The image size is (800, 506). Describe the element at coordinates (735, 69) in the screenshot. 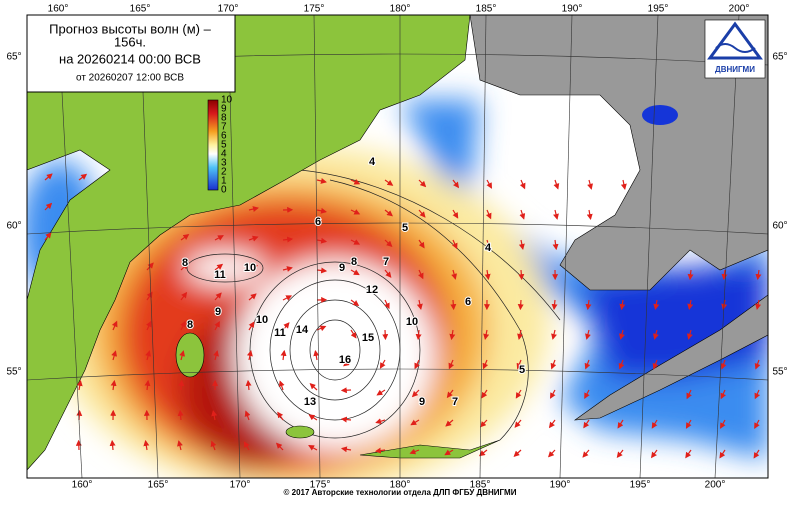

I see `logo-text: ДВНИГМИ` at that location.